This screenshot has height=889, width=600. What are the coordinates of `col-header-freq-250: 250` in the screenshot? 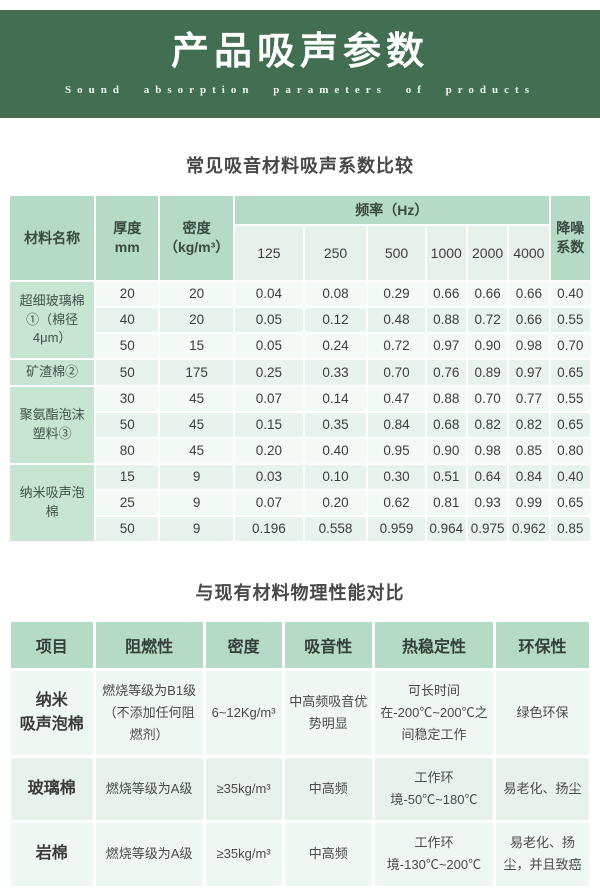 It's located at (335, 253).